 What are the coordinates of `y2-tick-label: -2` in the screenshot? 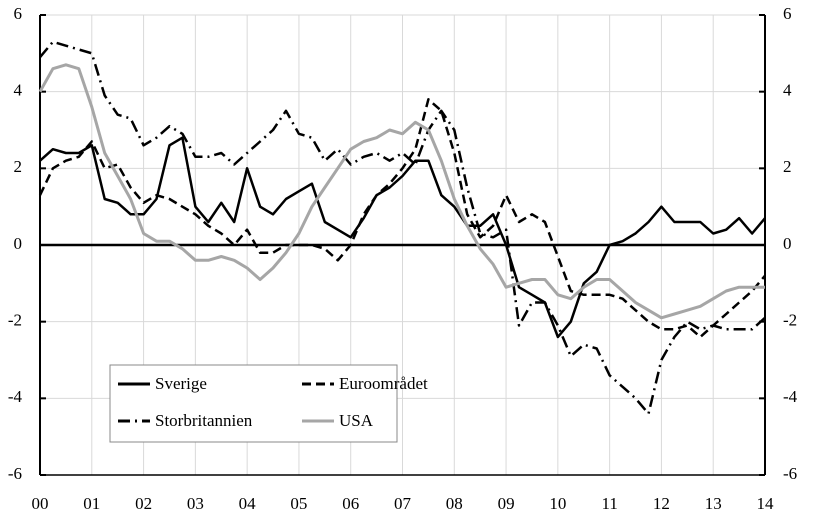 It's located at (790, 320).